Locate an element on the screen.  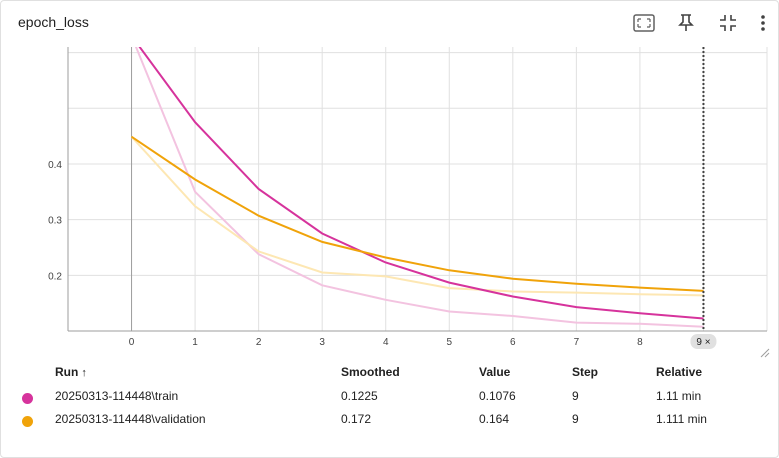
table-header: Run ↑ Smoothed Value Step Relative is located at coordinates (390, 374).